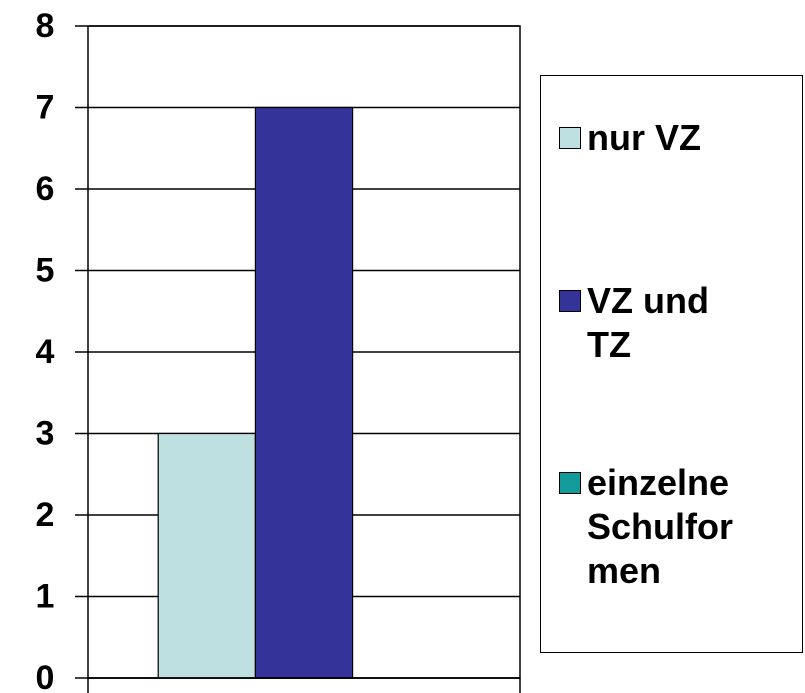 Image resolution: width=805 pixels, height=693 pixels. Describe the element at coordinates (45, 676) in the screenshot. I see `y-tick-label: 0` at that location.